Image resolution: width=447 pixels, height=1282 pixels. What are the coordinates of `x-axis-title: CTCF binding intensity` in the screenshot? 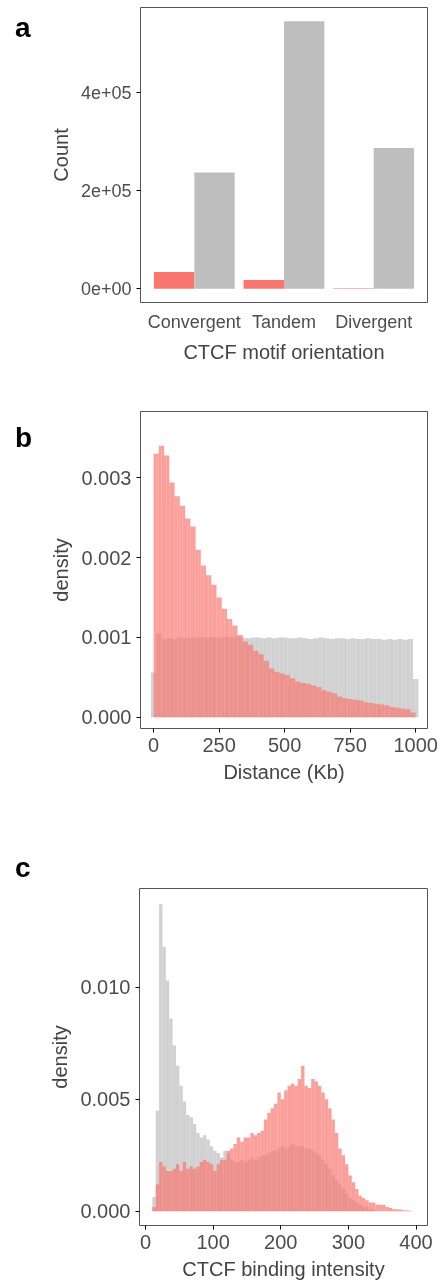 It's located at (283, 1268).